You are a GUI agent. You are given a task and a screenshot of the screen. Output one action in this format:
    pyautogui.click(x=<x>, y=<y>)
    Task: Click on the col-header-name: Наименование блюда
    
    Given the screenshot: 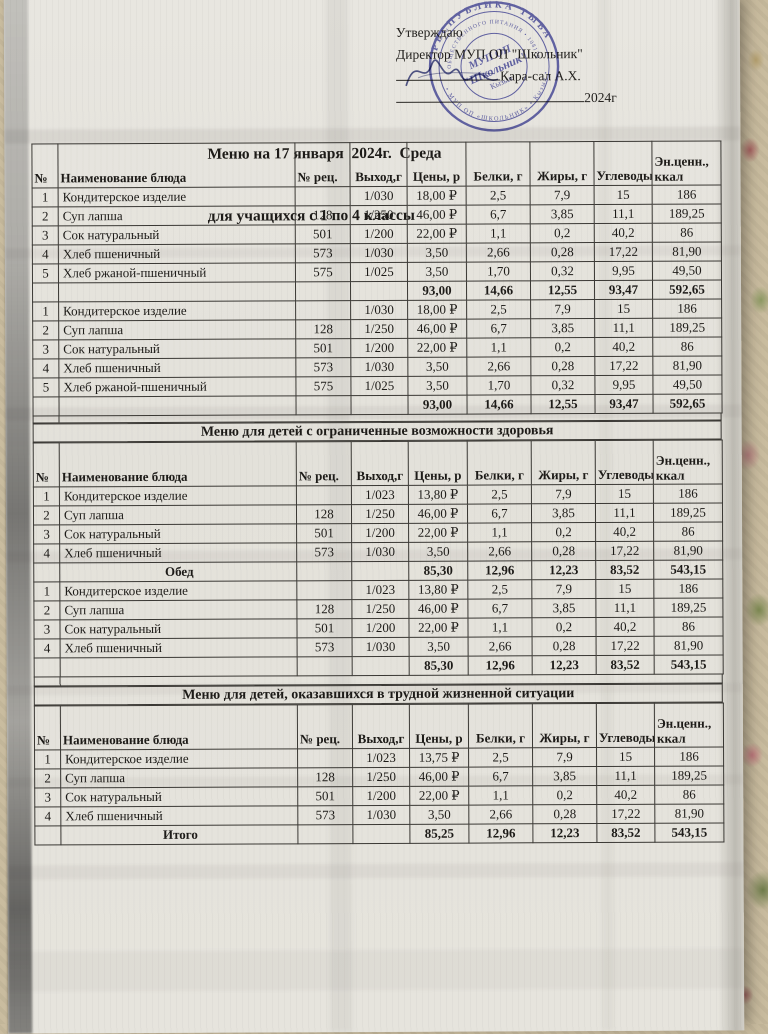 What is the action you would take?
    pyautogui.click(x=178, y=464)
    